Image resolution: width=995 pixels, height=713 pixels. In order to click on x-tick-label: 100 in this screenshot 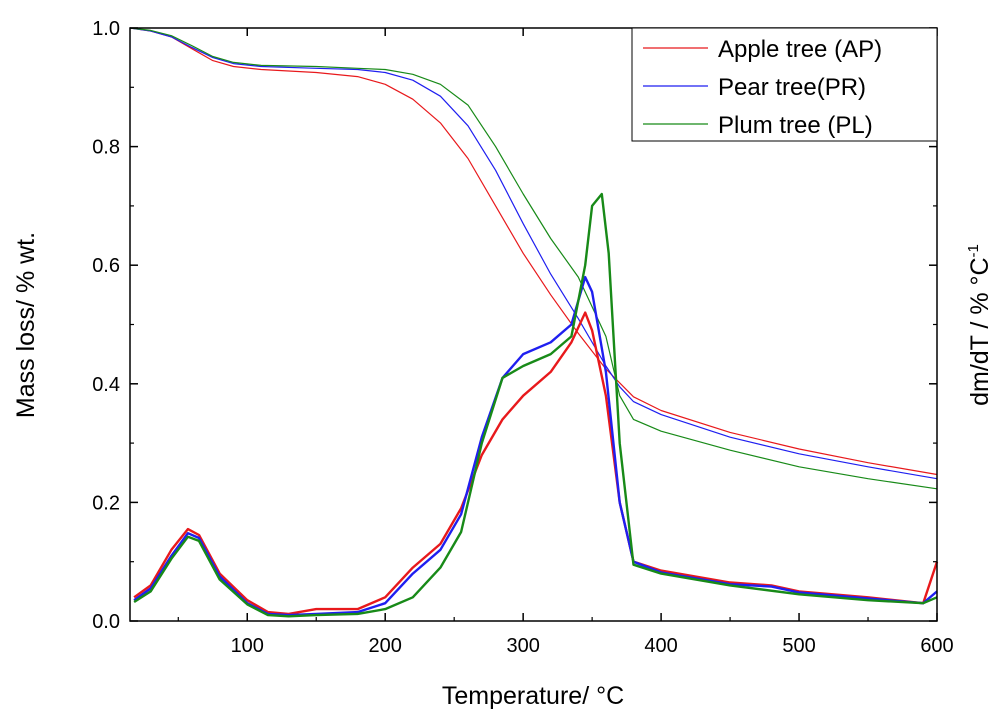, I will do `click(247, 646)`.